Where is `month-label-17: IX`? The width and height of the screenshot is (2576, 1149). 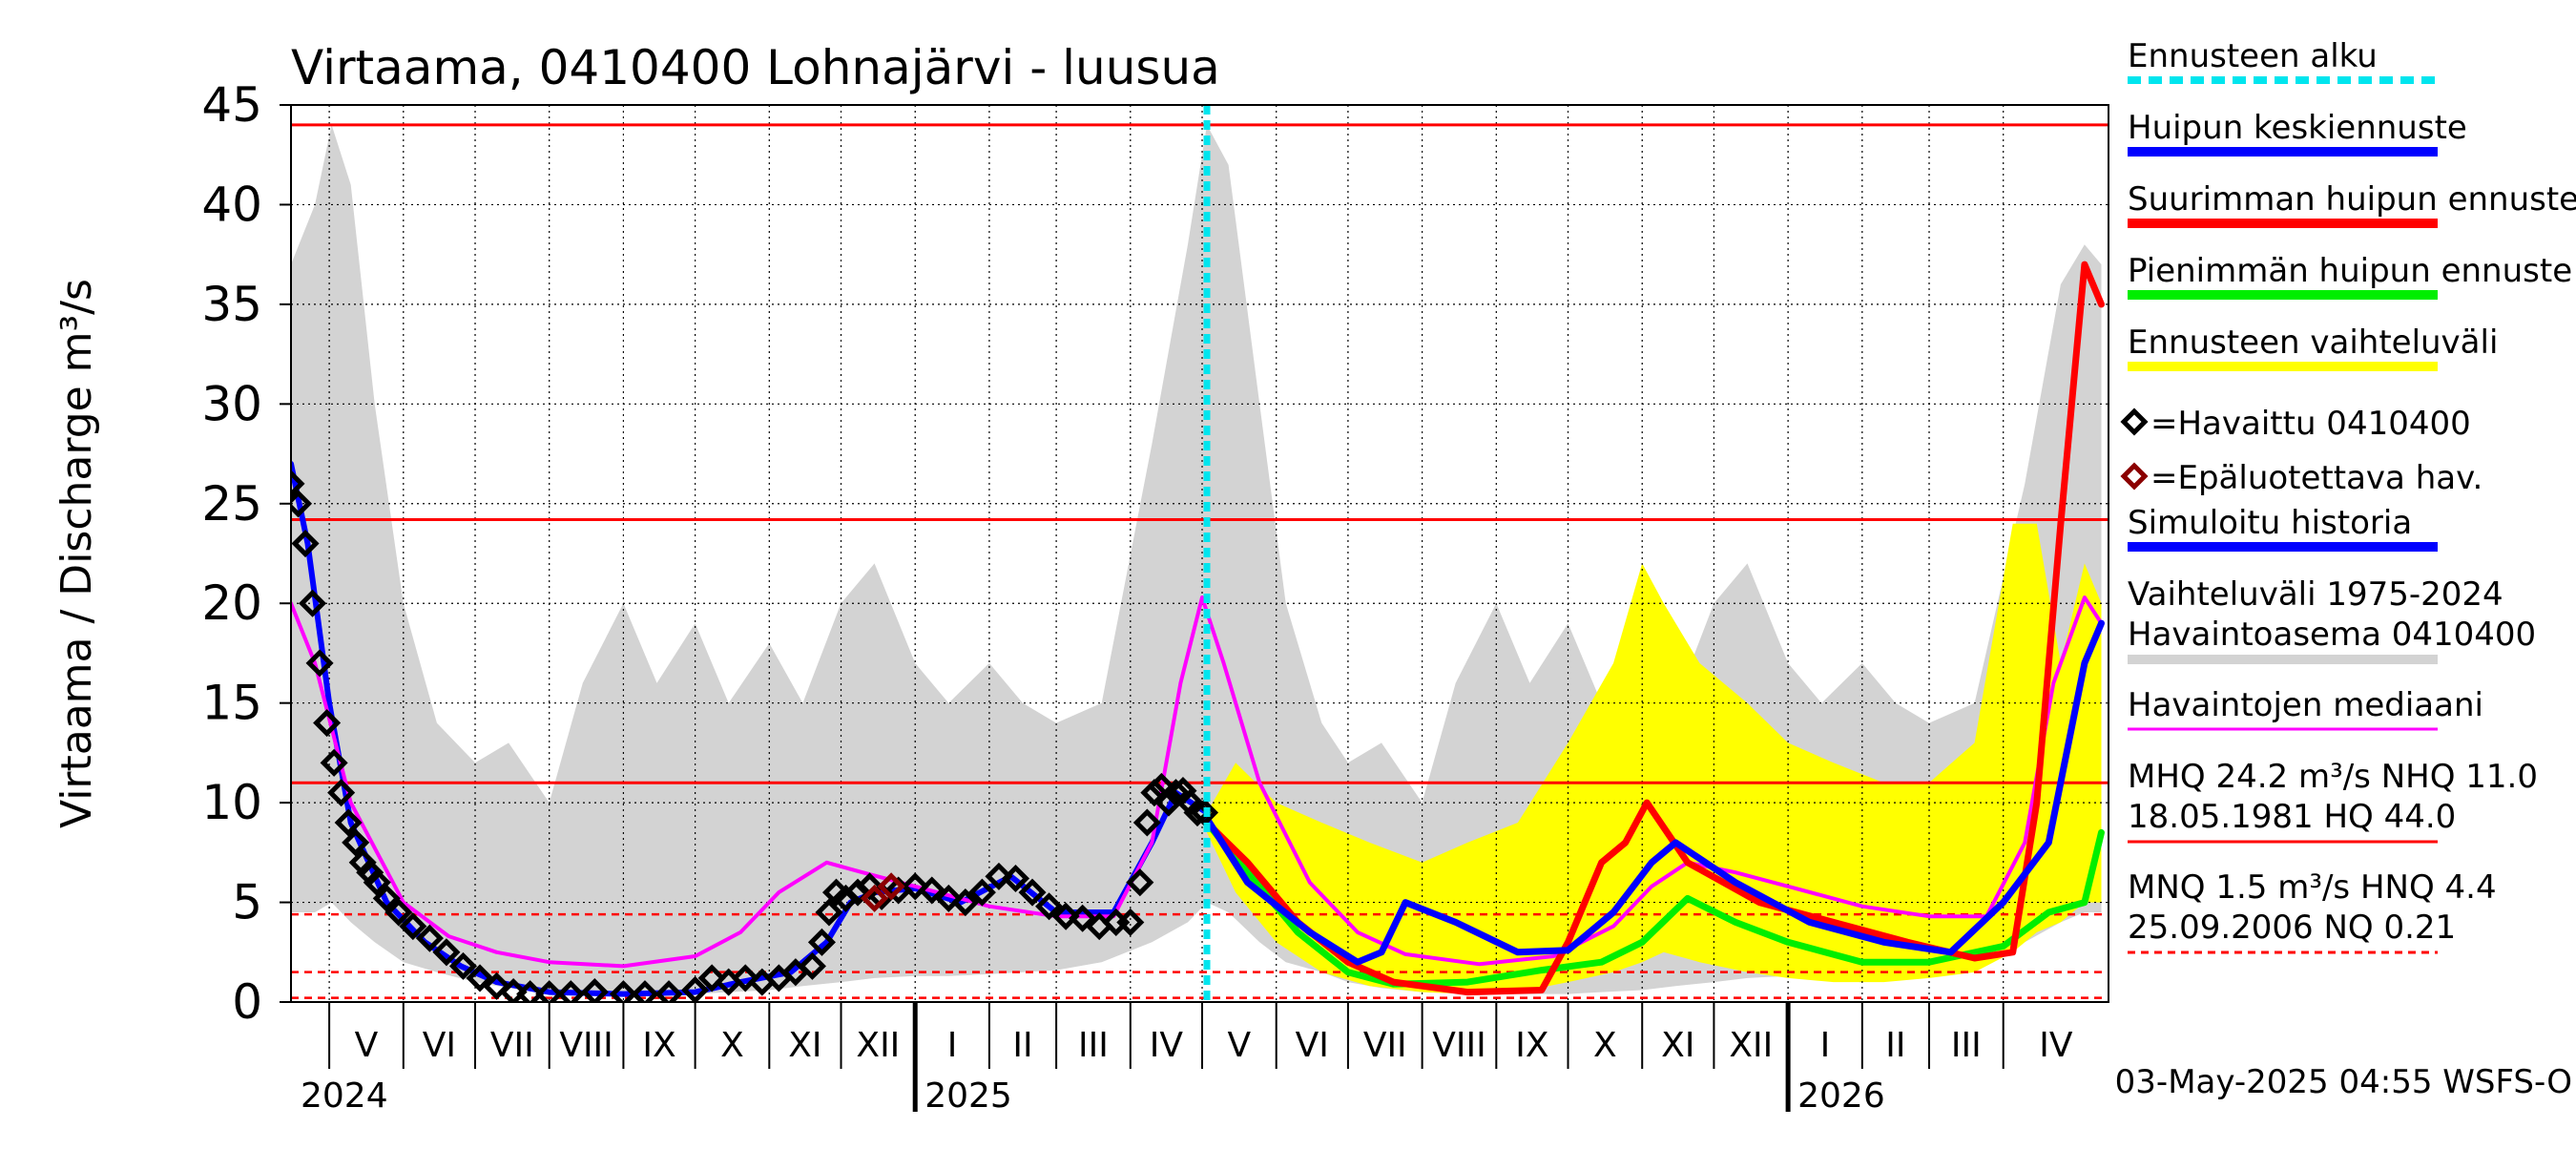
month-label-17: IX is located at coordinates (1531, 1045).